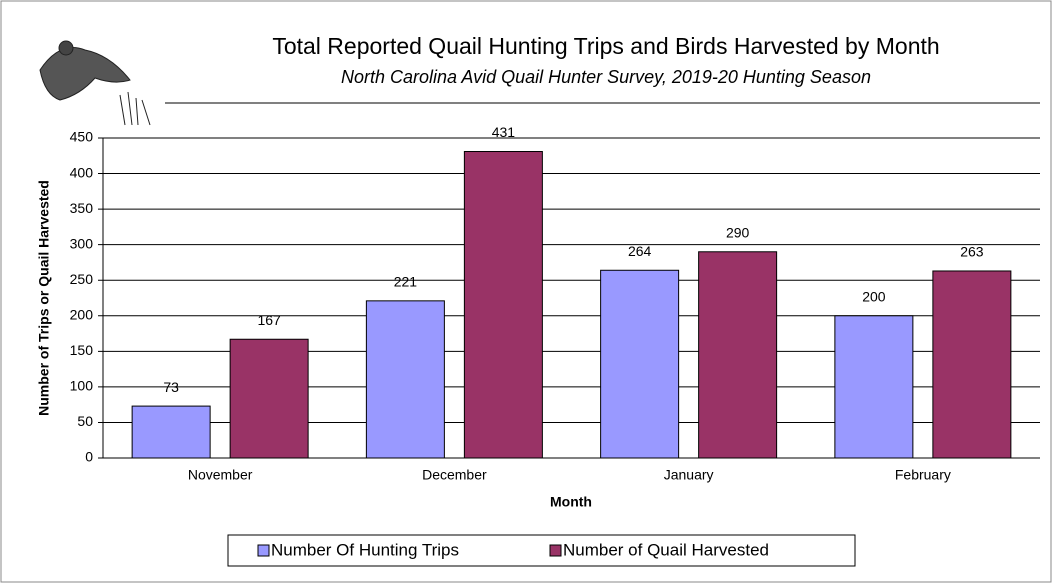 The height and width of the screenshot is (584, 1053). Describe the element at coordinates (82, 314) in the screenshot. I see `y-tick-label: 200` at that location.